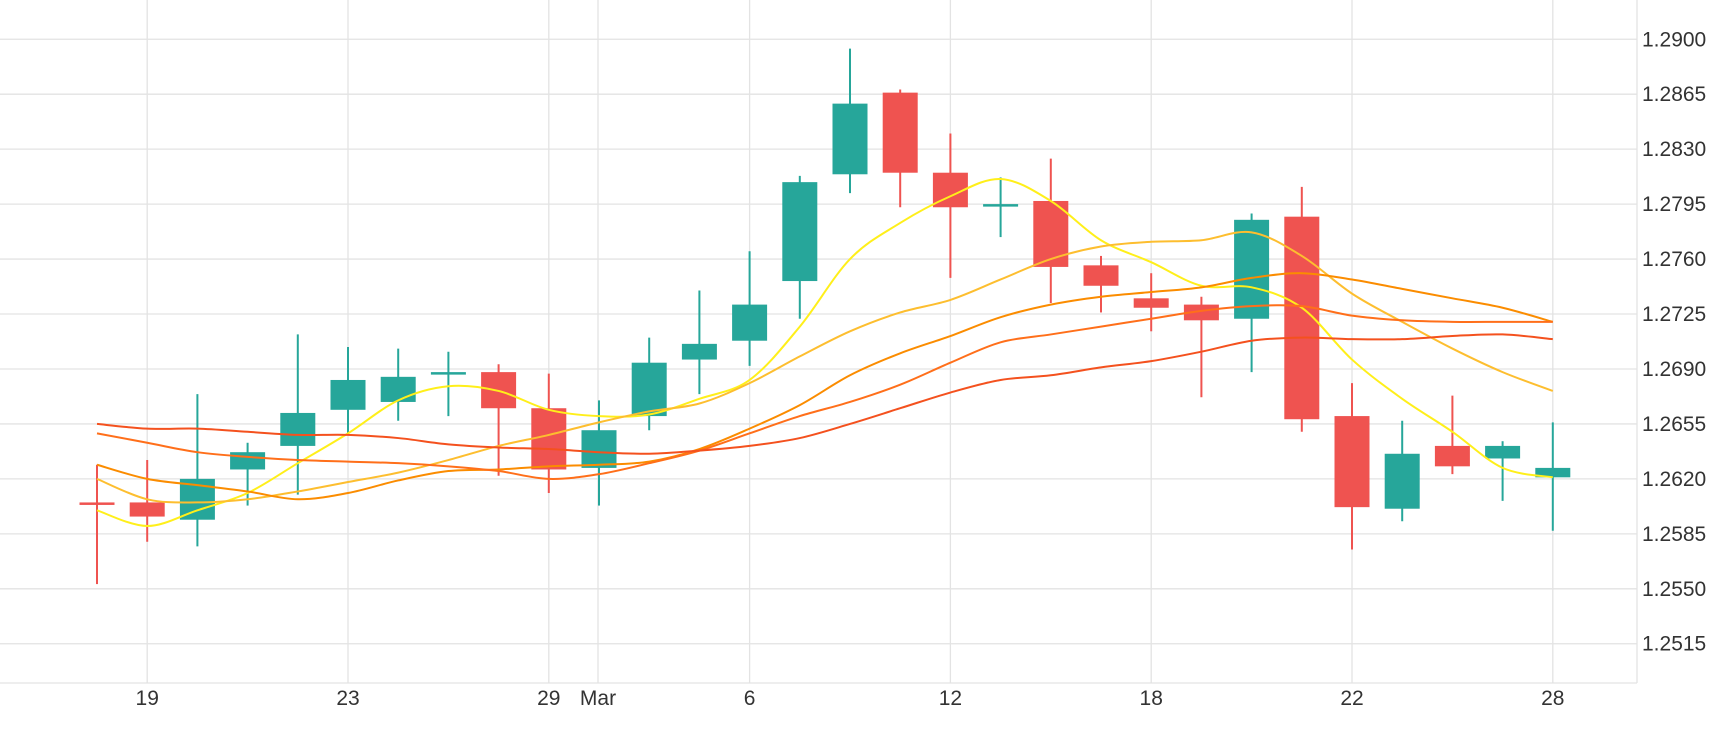 The width and height of the screenshot is (1730, 735). I want to click on moving-average-line, so click(824, 394).